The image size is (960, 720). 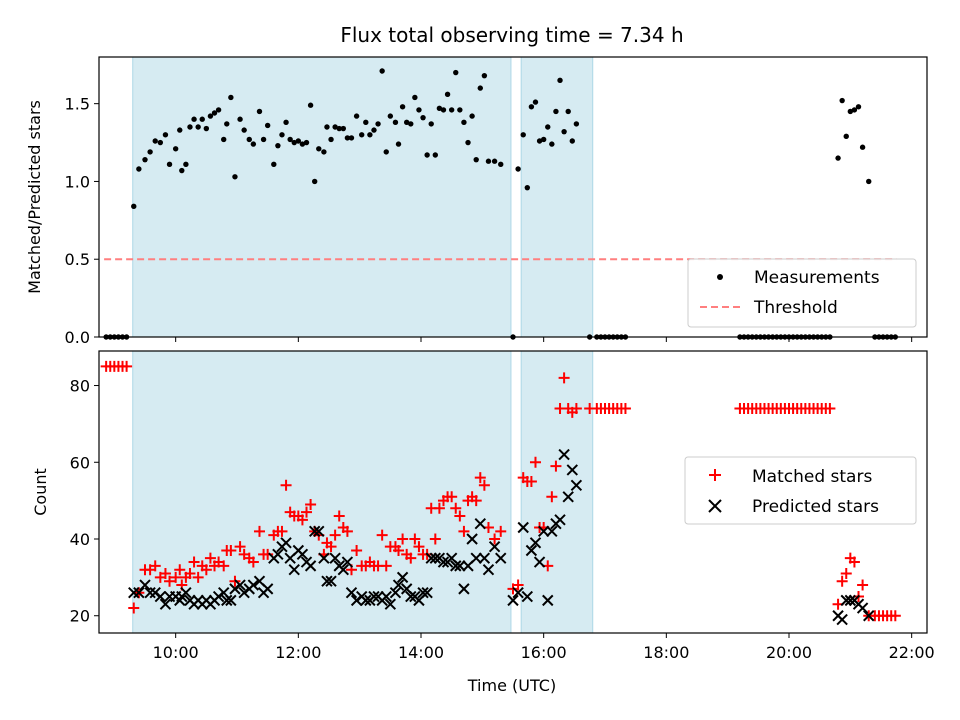 What do you see at coordinates (666, 652) in the screenshot?
I see `x-tick-label: 18:00` at bounding box center [666, 652].